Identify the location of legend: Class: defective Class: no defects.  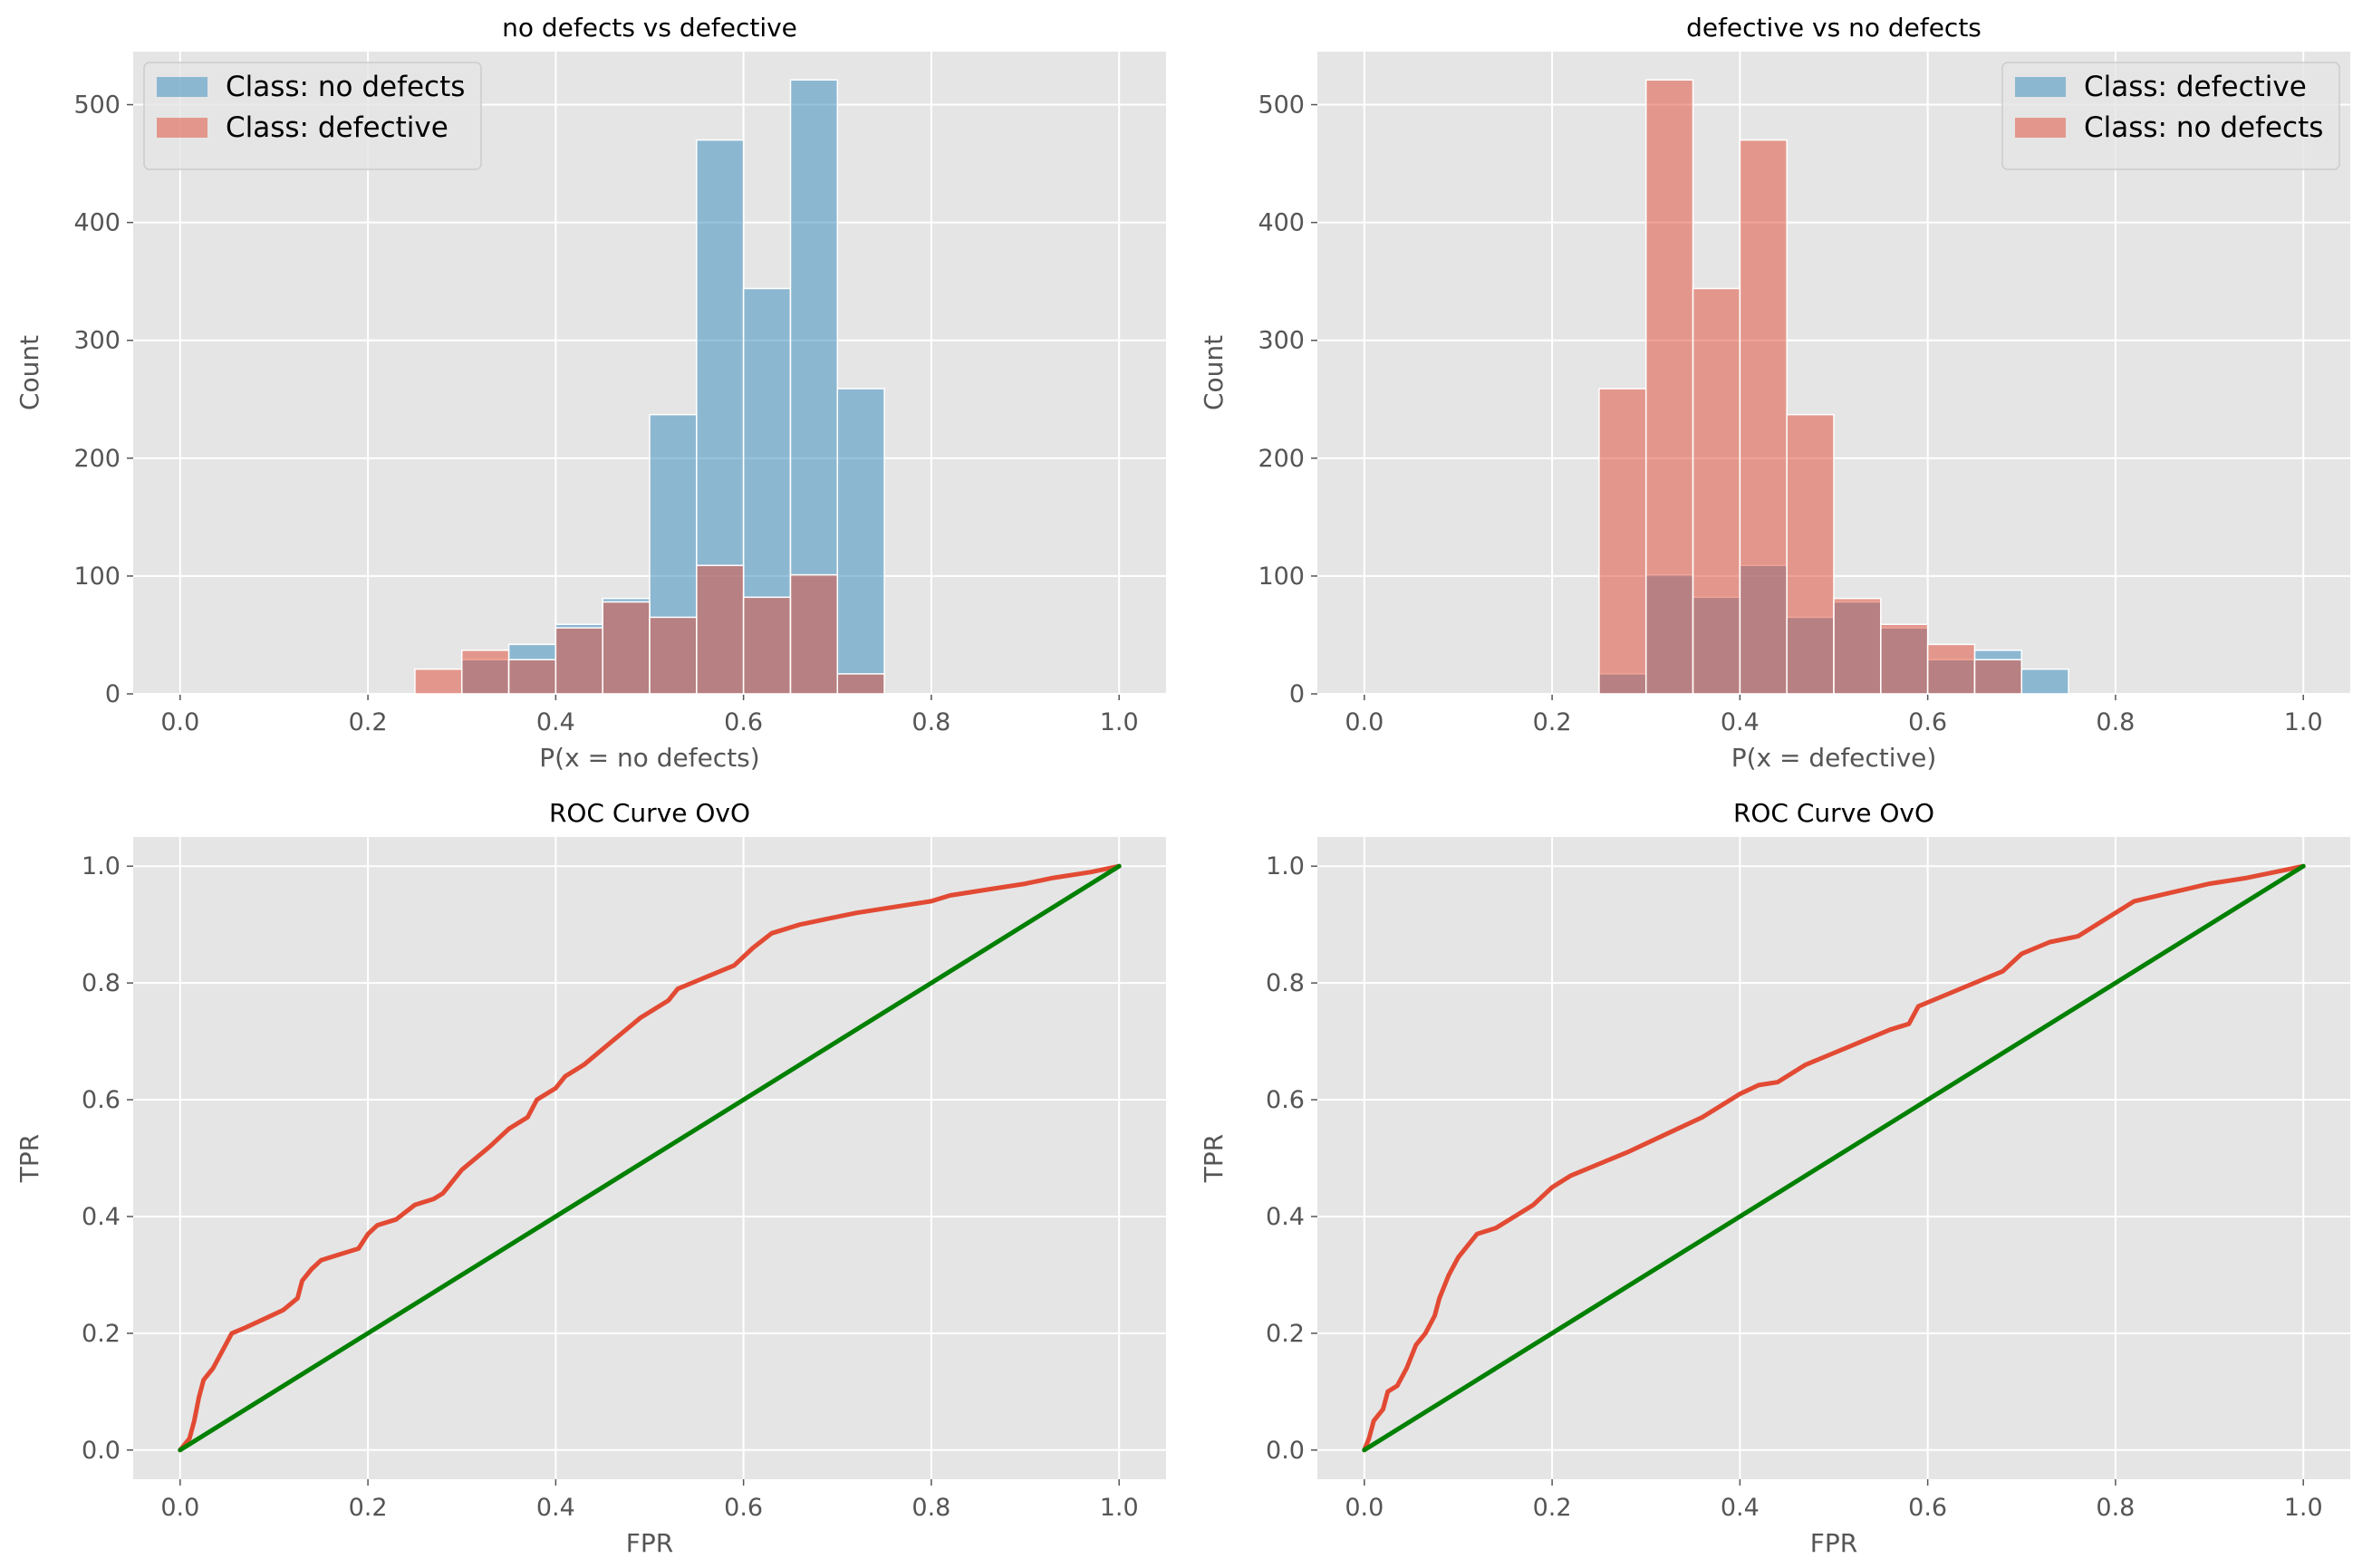
(2170, 116).